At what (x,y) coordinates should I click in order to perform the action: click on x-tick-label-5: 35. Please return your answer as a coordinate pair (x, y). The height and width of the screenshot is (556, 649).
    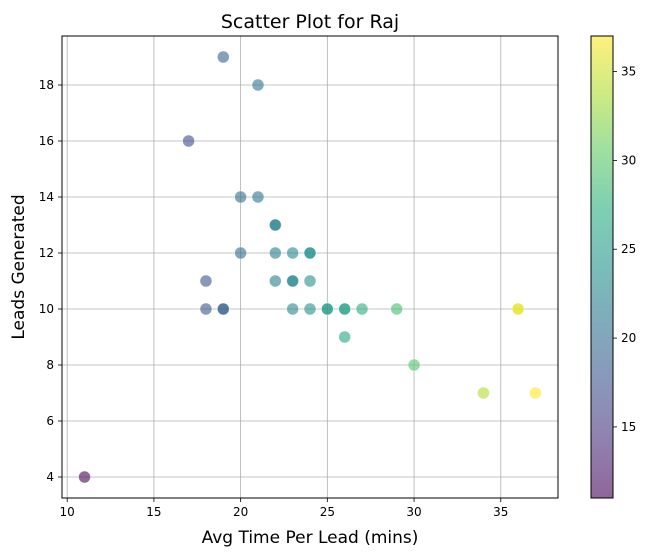
    Looking at the image, I should click on (500, 512).